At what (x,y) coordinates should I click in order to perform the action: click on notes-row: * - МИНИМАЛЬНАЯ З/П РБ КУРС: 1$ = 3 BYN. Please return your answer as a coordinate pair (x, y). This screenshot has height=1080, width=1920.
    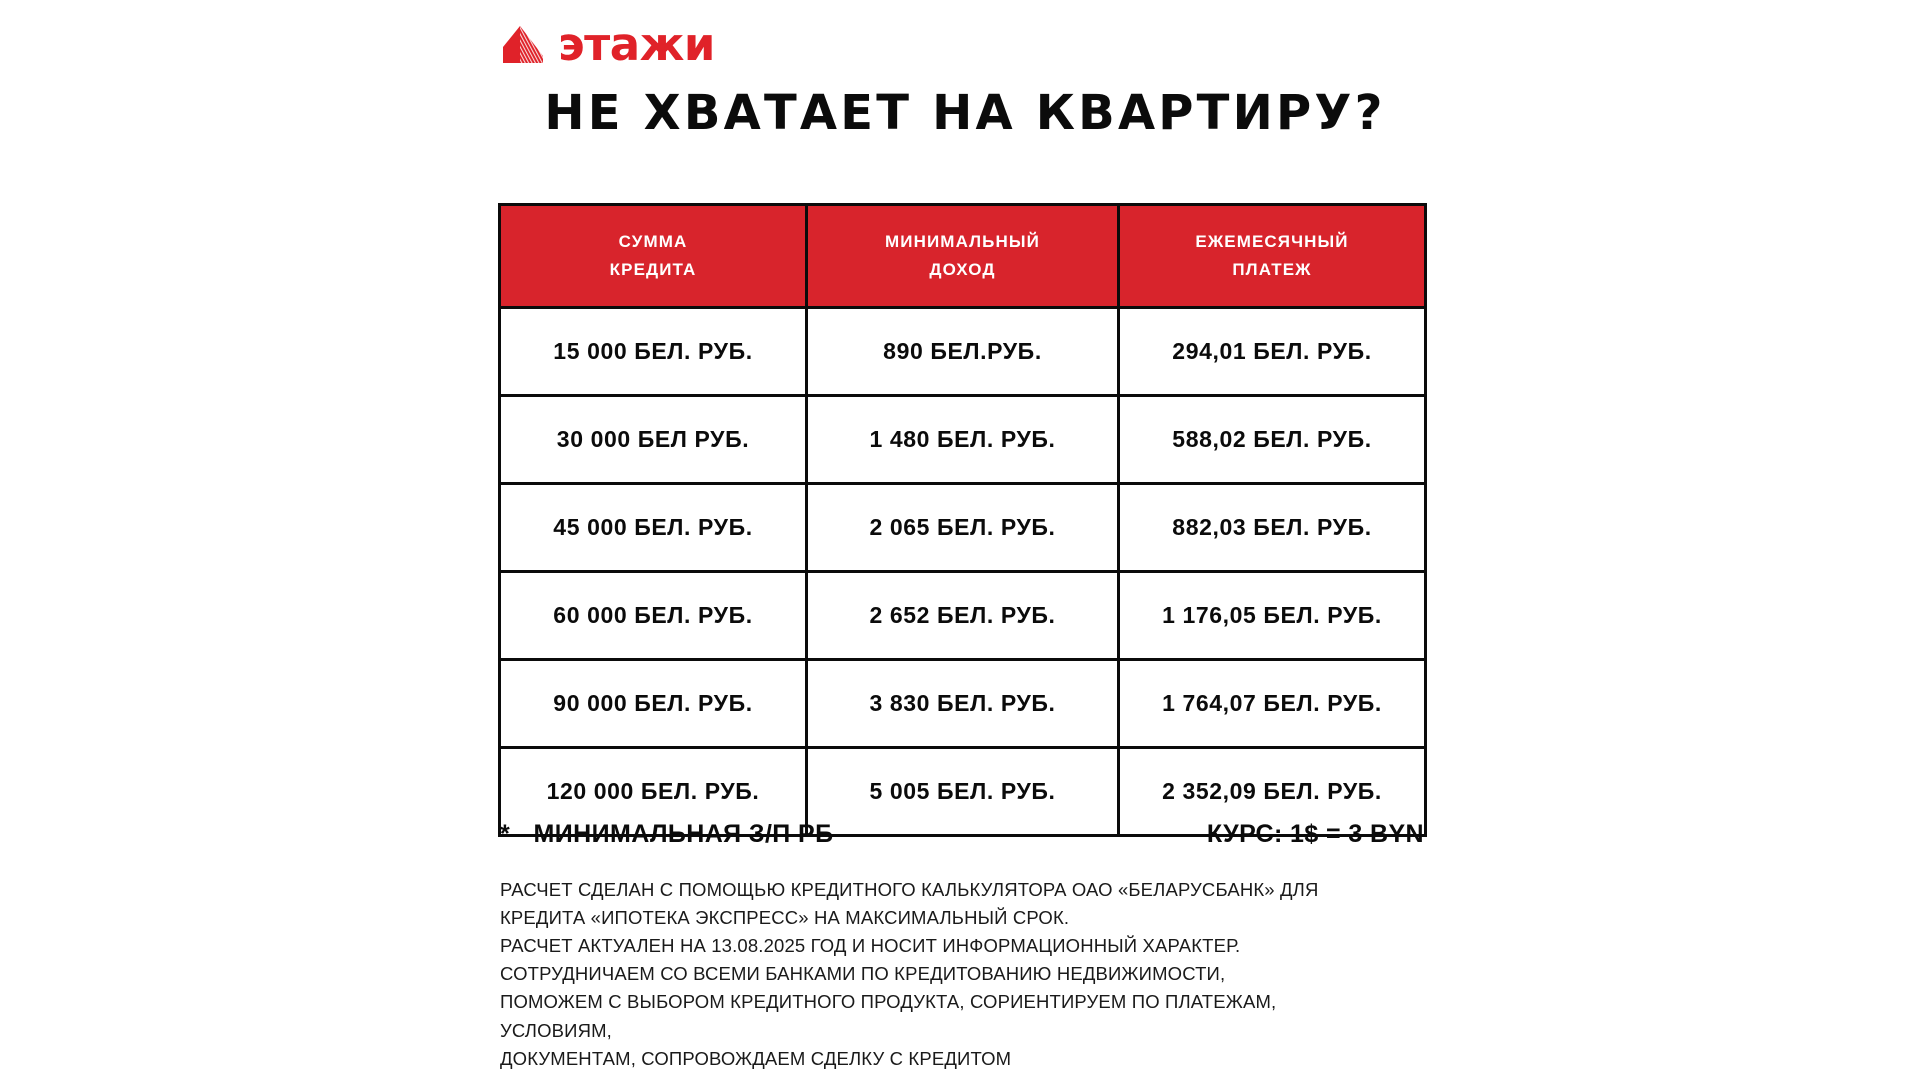
    Looking at the image, I should click on (962, 834).